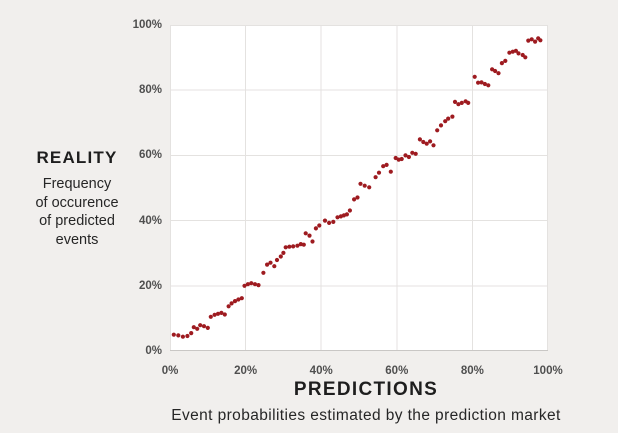 The image size is (618, 433). Describe the element at coordinates (321, 371) in the screenshot. I see `x-tick-label: 40%` at that location.